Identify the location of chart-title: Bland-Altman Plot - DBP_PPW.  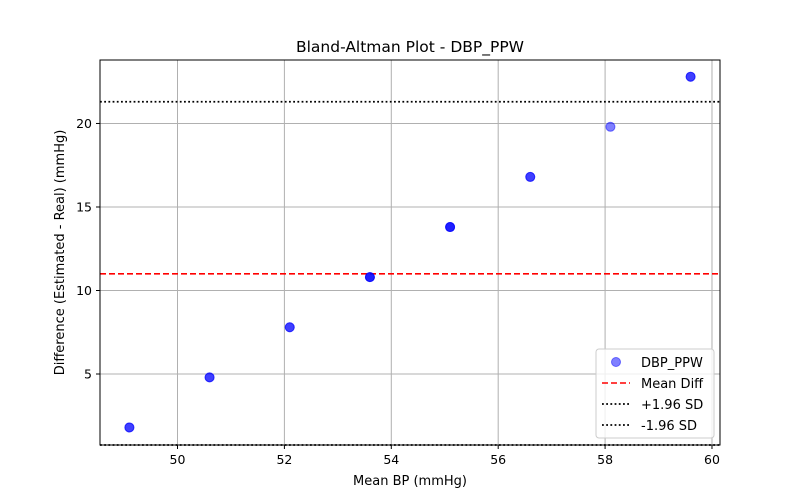
(410, 47).